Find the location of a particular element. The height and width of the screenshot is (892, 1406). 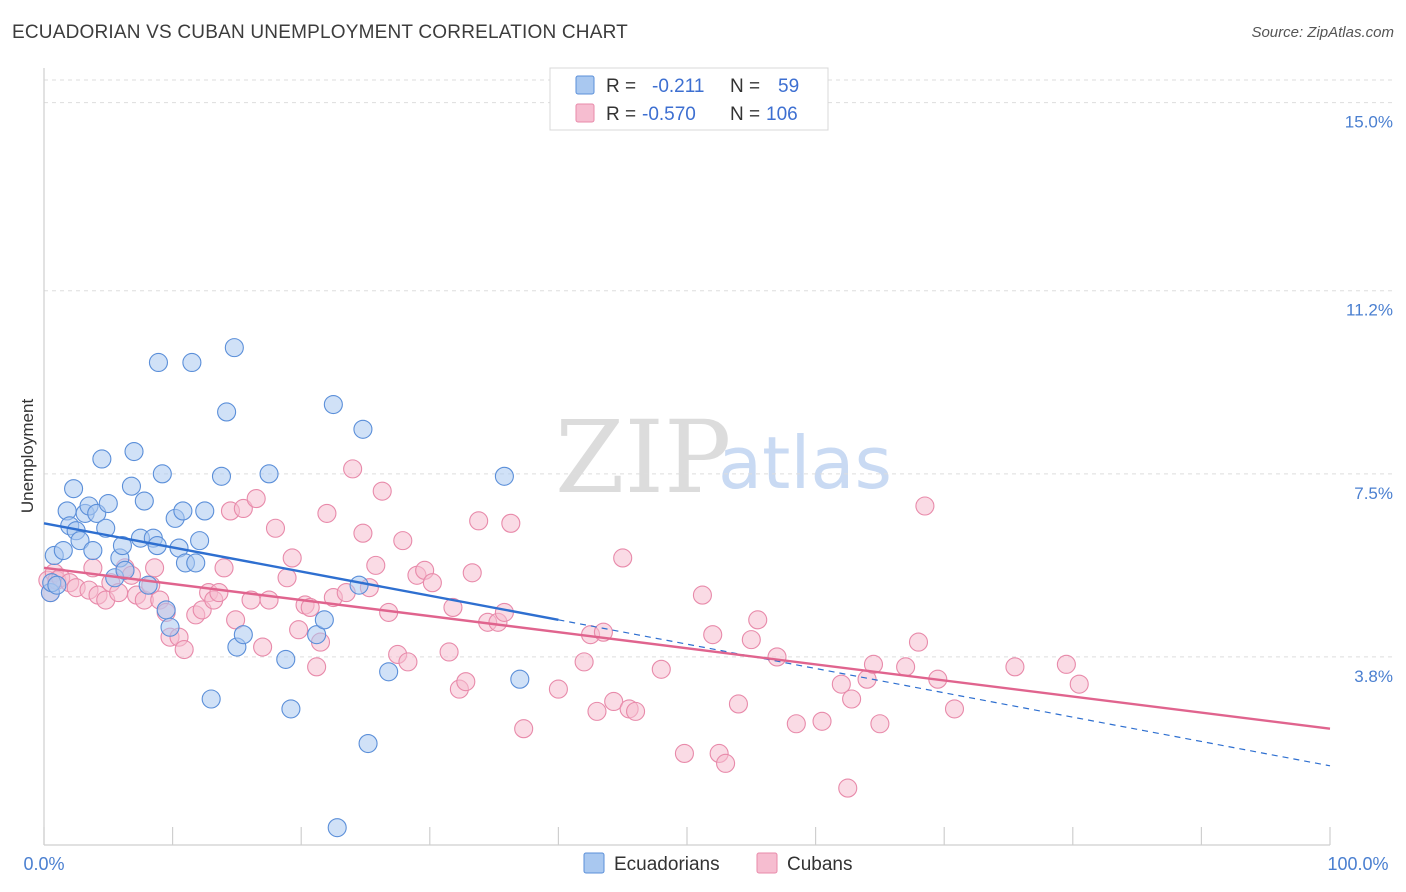

legend-n-value-ecuadorians: 59 is located at coordinates (788, 86).